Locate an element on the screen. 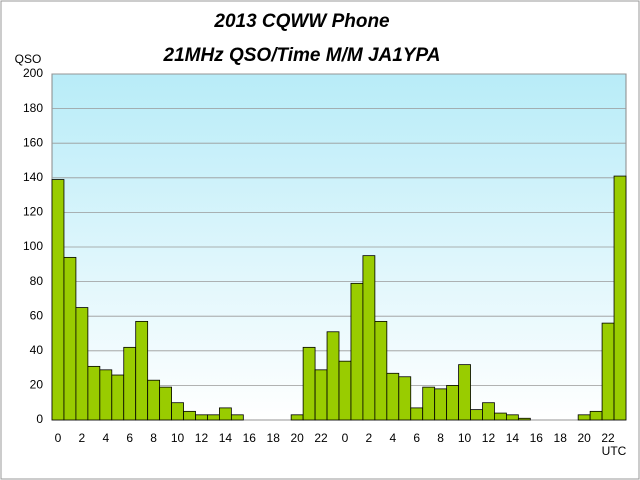  y-tick-label: 140 is located at coordinates (33, 177).